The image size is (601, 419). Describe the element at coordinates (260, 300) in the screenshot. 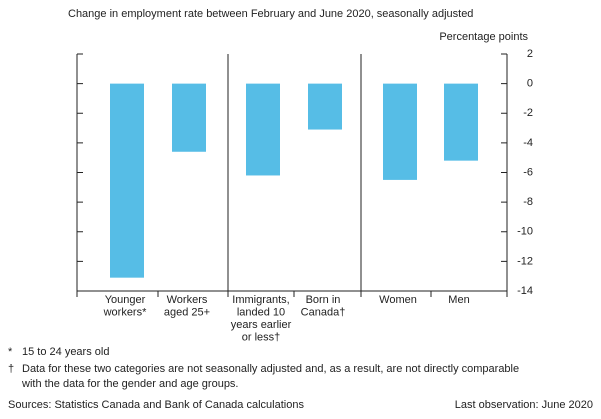

I see `x-tick-label: Immigrants,` at that location.